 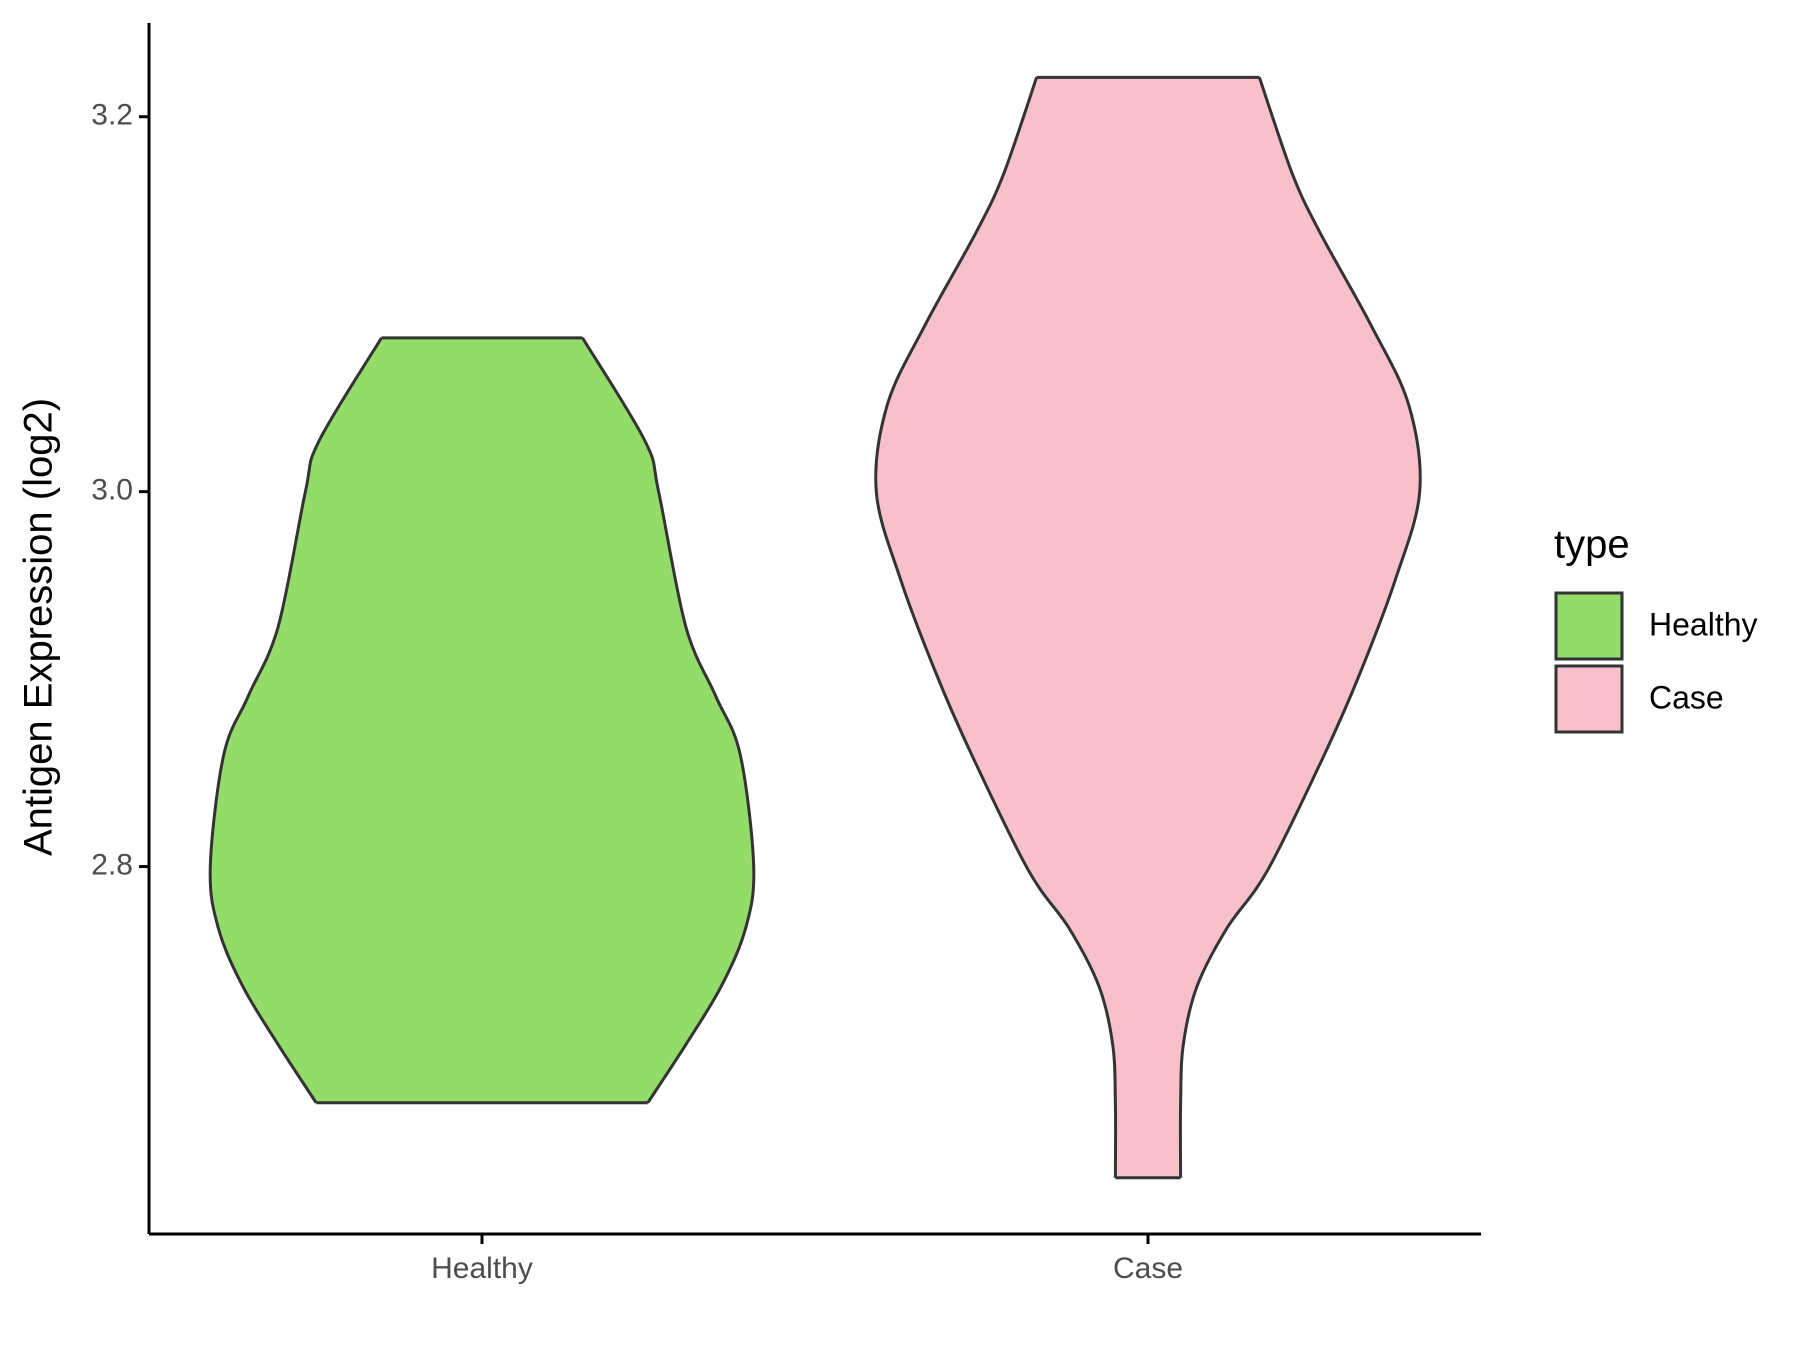 I want to click on legend-label: Healthy, so click(x=1703, y=624).